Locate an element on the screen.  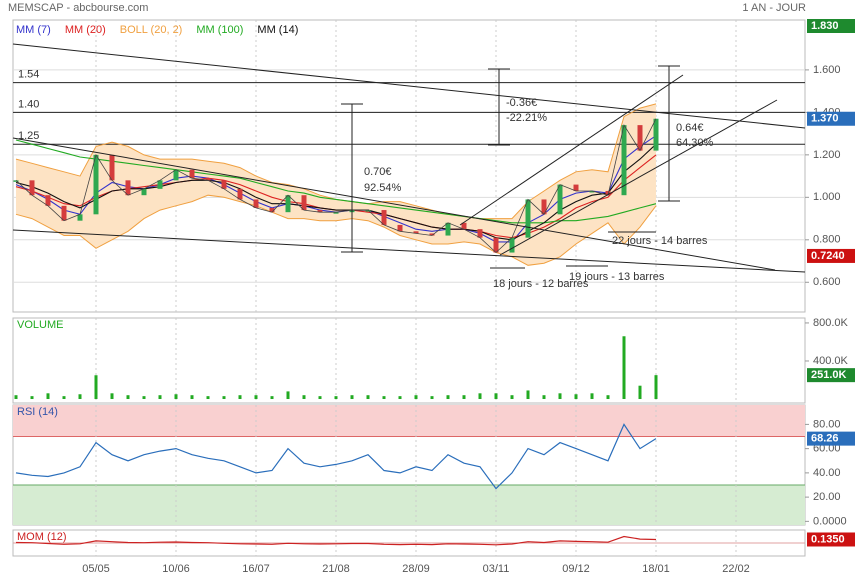
y-tick-label: 40.00 is located at coordinates (827, 473).